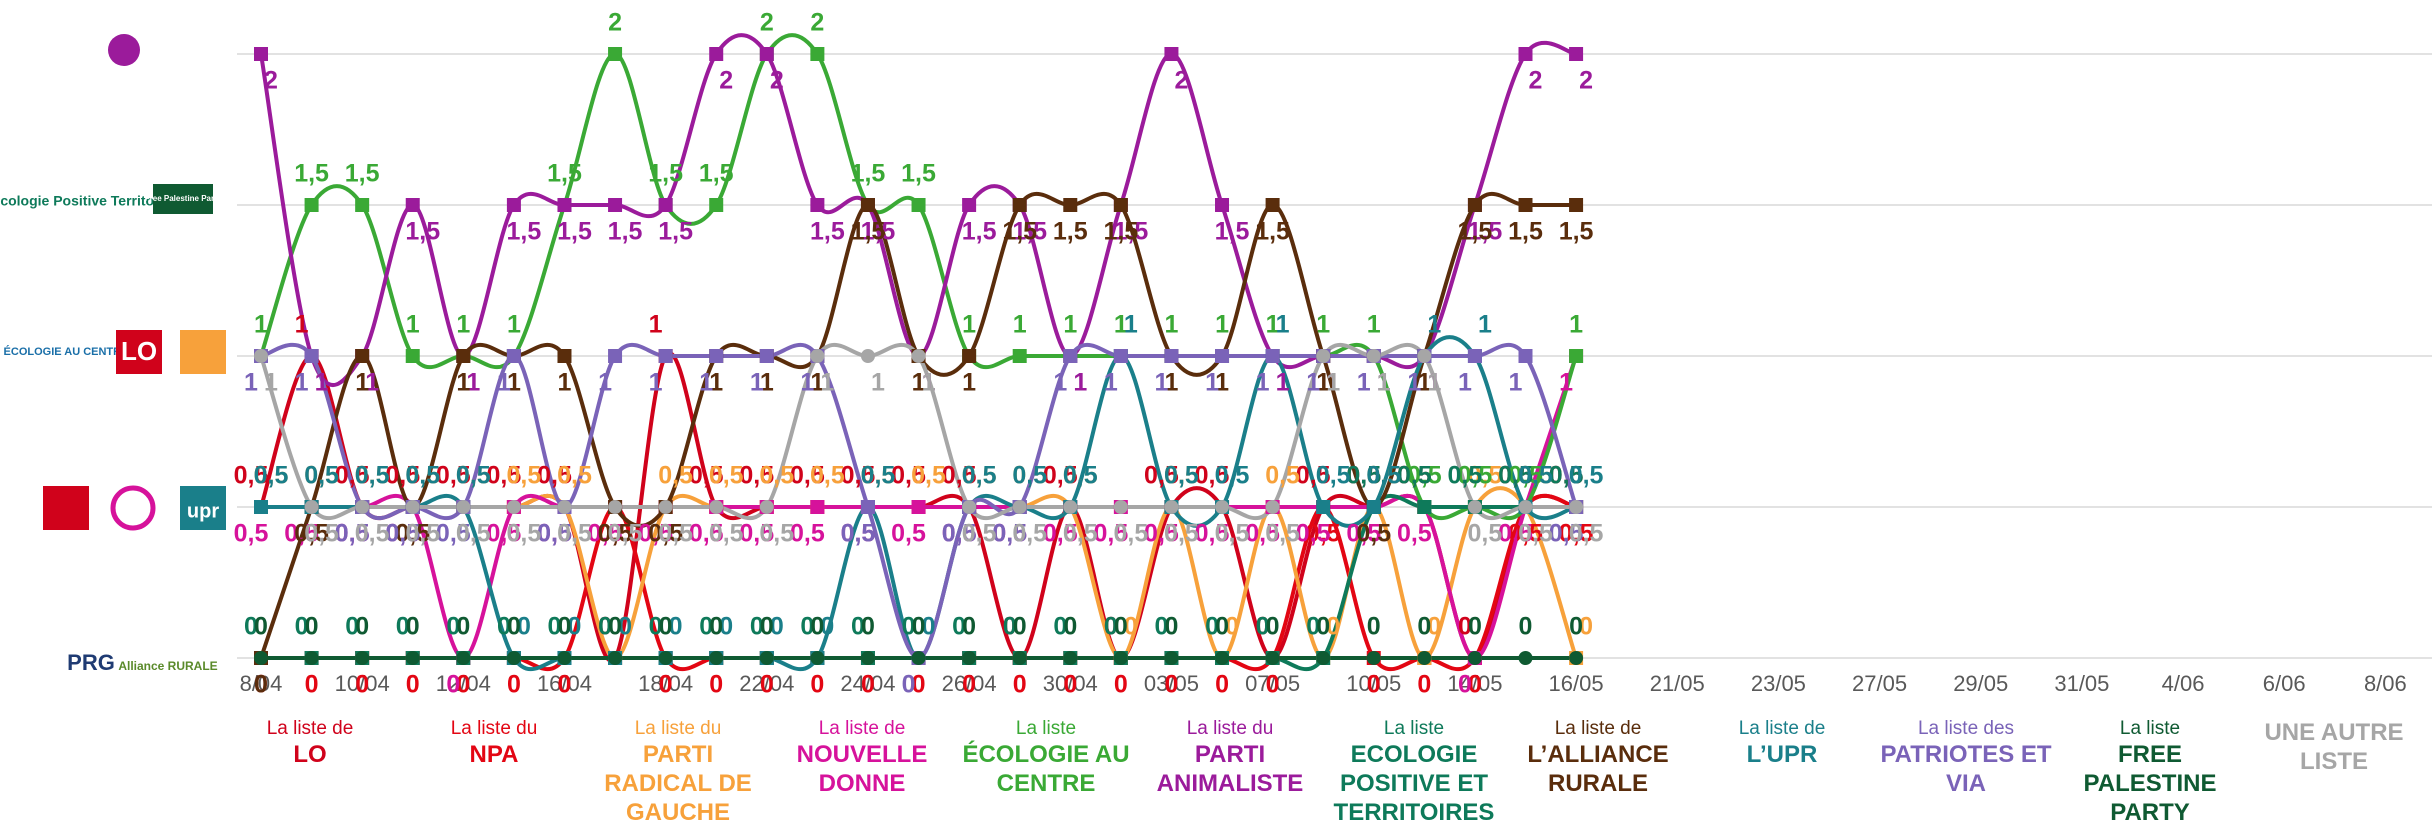 This screenshot has width=2432, height=827. Describe the element at coordinates (1966, 769) in the screenshot. I see `legend-name: PATRIOTES ET VIA` at that location.